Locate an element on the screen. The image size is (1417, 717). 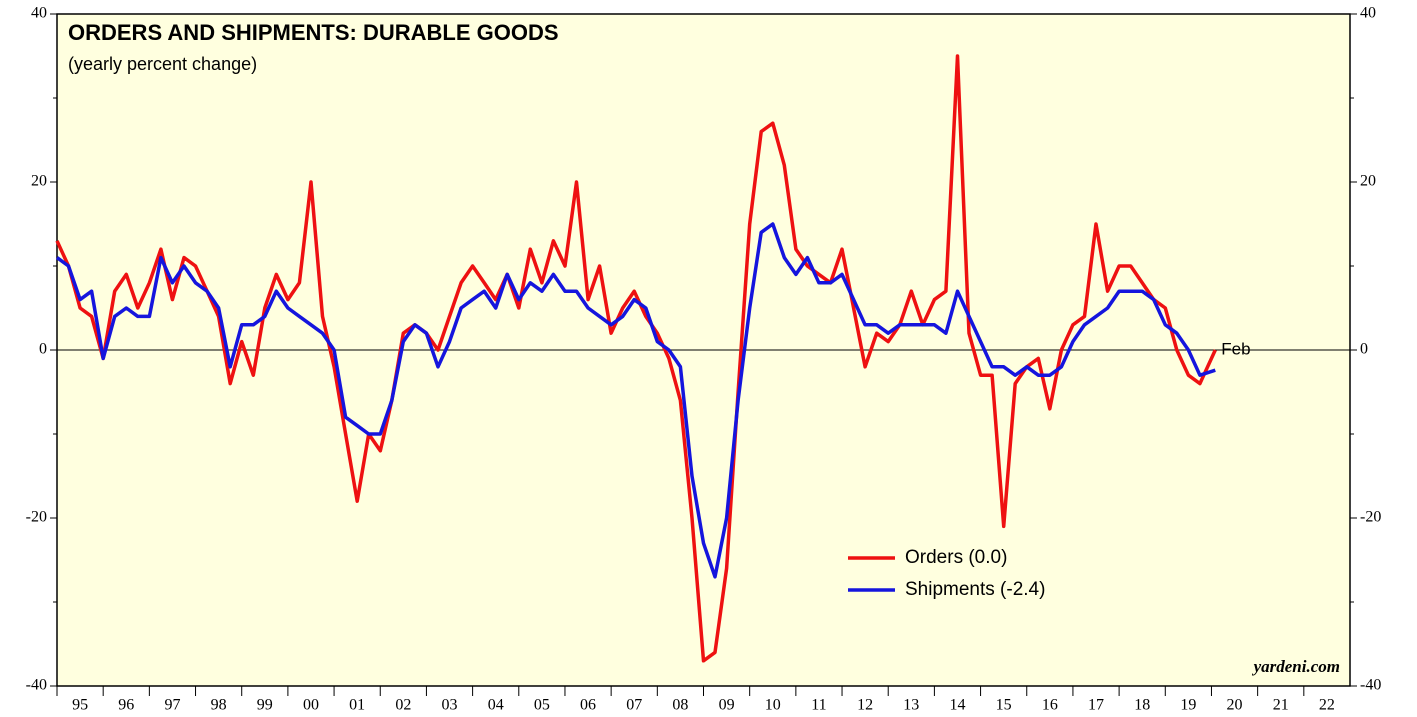
x-tick-label: 04 is located at coordinates (496, 705).